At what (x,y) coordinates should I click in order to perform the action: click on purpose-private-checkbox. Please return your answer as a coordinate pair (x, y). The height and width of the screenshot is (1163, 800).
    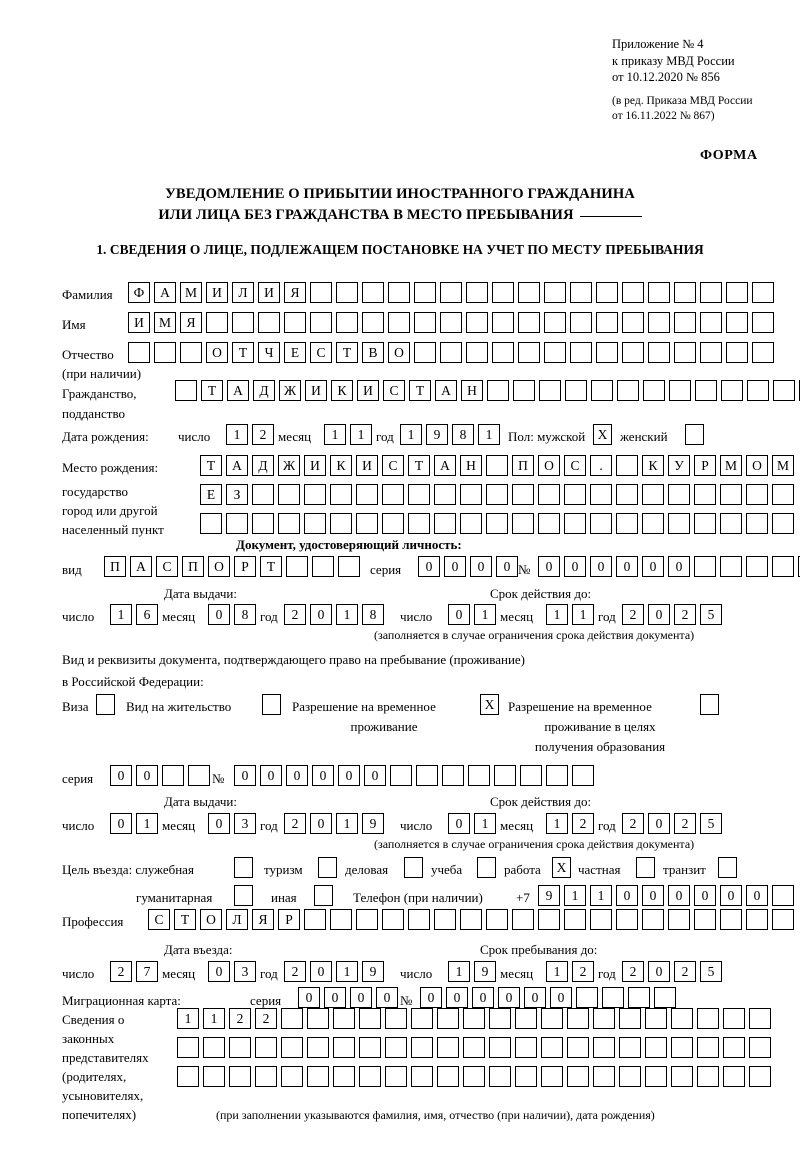
    Looking at the image, I should click on (645, 867).